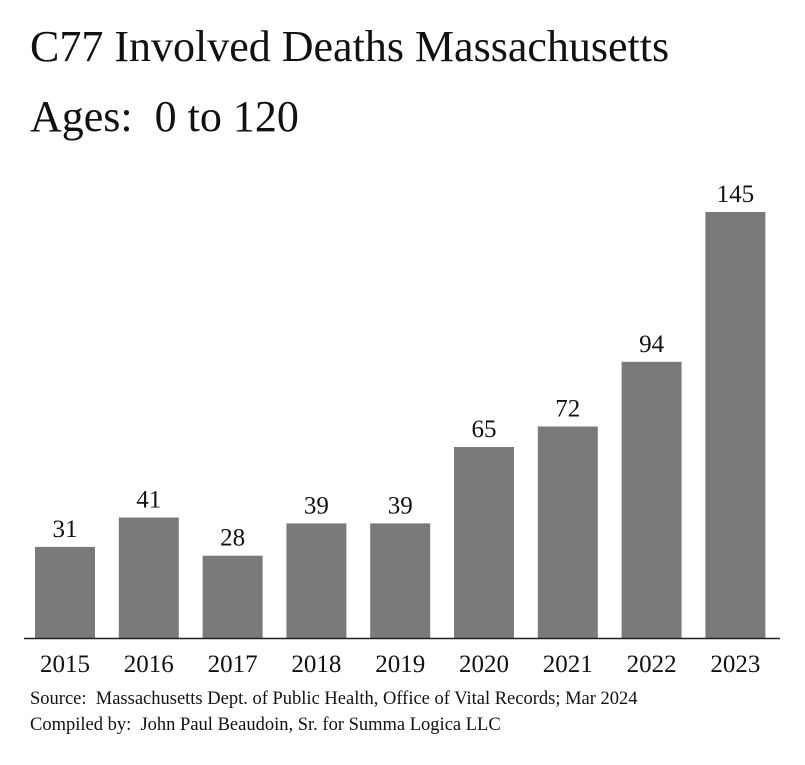 The height and width of the screenshot is (765, 805). What do you see at coordinates (735, 425) in the screenshot?
I see `bar-2023` at bounding box center [735, 425].